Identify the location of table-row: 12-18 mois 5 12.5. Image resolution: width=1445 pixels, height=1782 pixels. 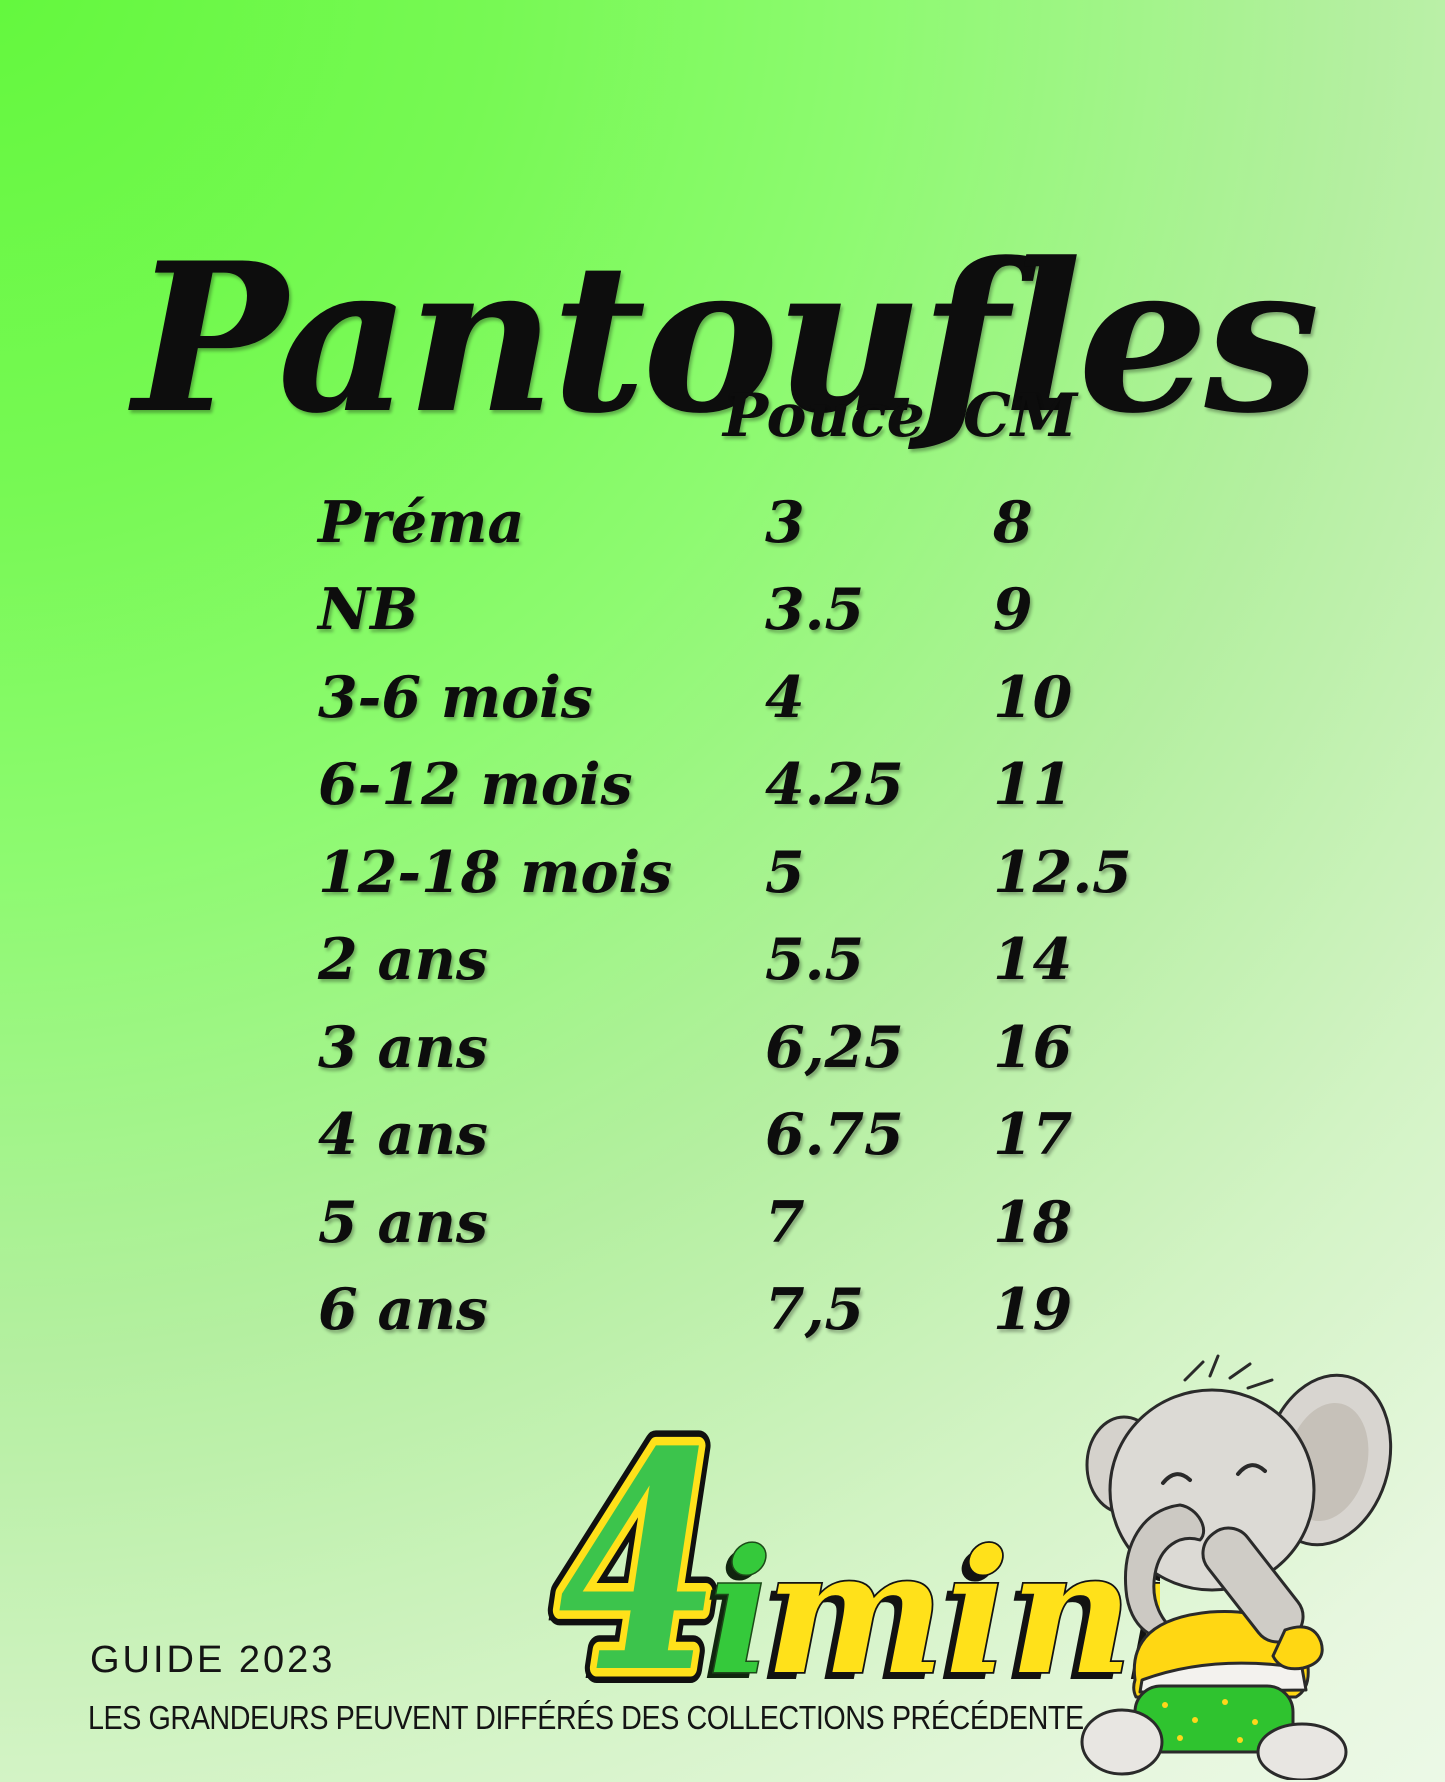
(722, 887).